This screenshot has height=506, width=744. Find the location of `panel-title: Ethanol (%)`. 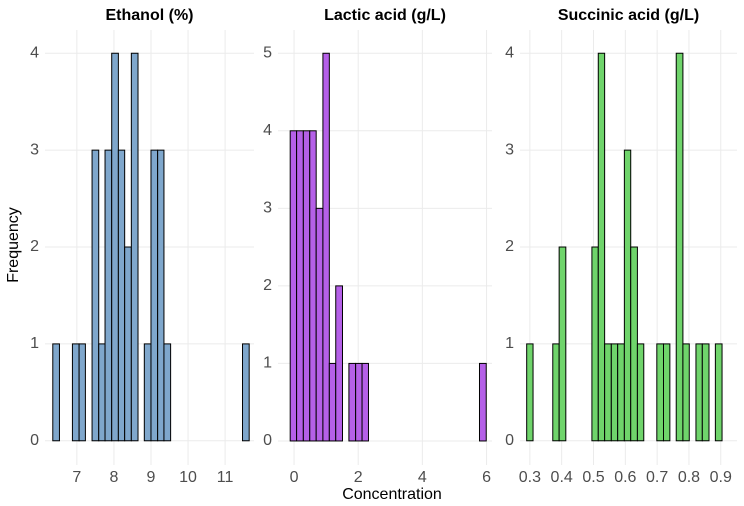

panel-title: Ethanol (%) is located at coordinates (150, 15).